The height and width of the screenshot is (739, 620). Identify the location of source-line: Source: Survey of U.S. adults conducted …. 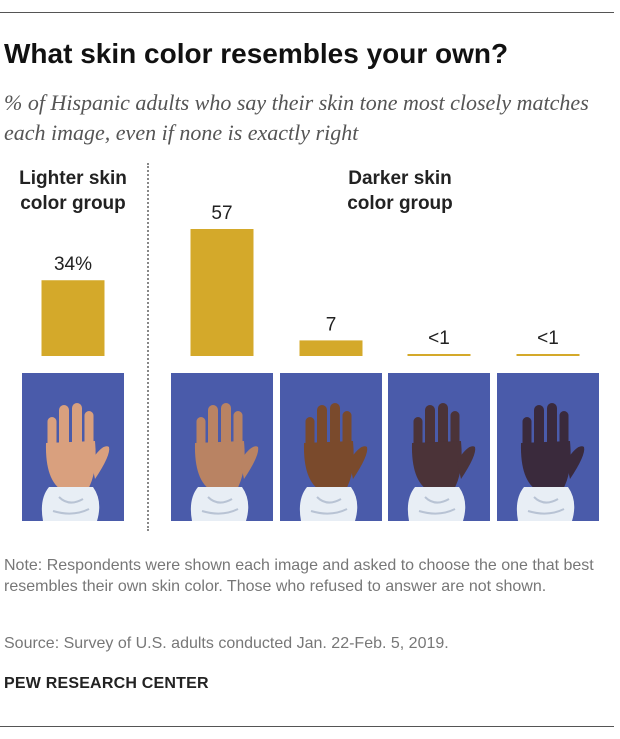
(226, 643).